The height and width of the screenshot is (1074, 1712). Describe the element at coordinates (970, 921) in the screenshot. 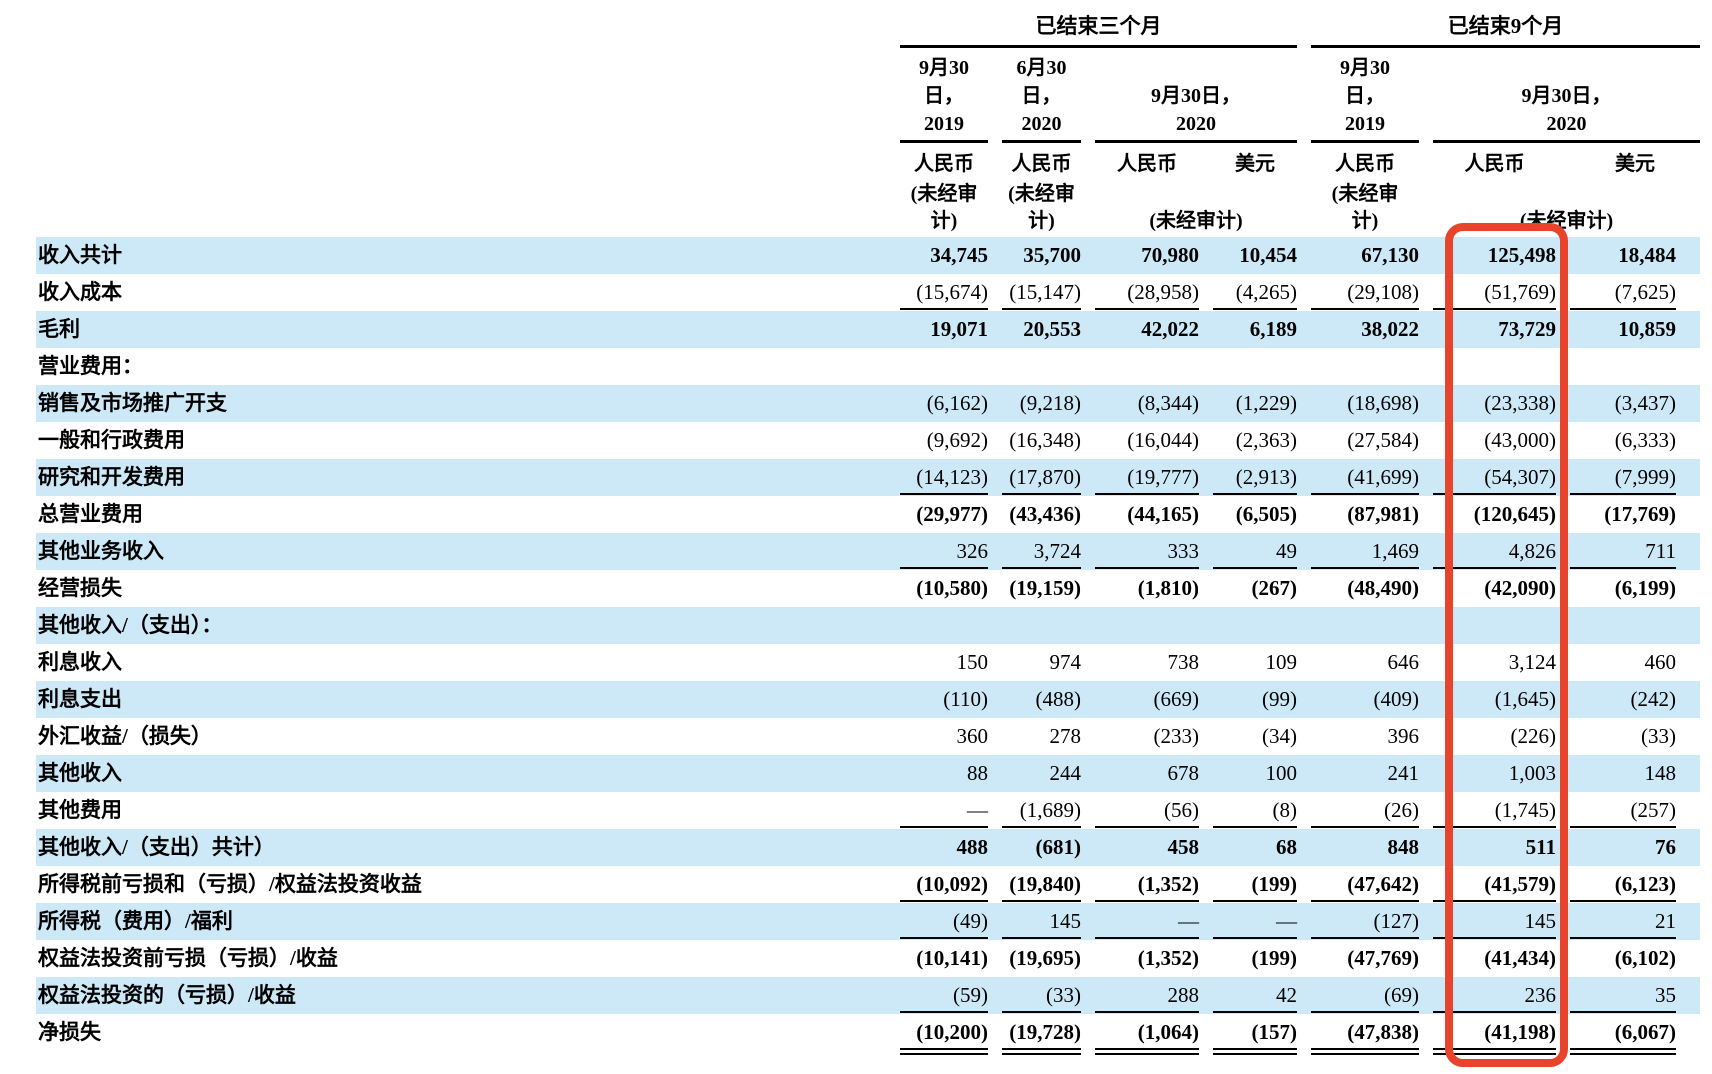

I see `cell-value: (49)` at that location.